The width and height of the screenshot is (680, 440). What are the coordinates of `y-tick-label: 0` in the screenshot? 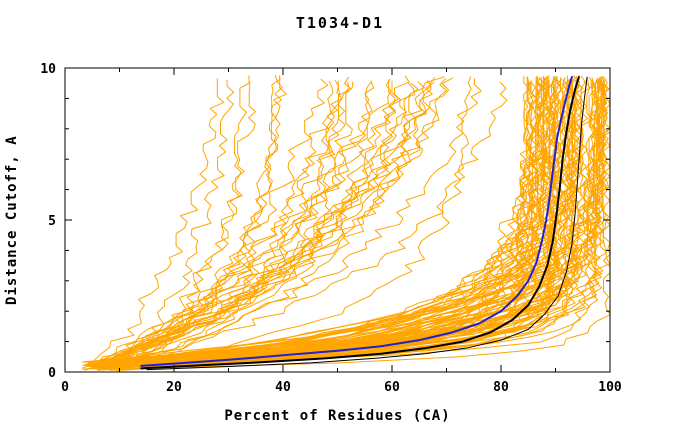 It's located at (52, 373).